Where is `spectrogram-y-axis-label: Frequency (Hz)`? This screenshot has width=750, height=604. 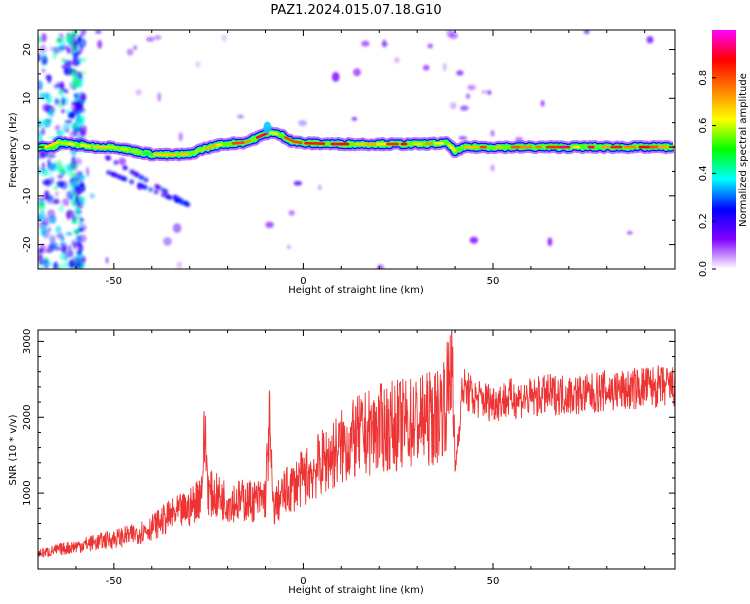 spectrogram-y-axis-label: Frequency (Hz) is located at coordinates (13, 150).